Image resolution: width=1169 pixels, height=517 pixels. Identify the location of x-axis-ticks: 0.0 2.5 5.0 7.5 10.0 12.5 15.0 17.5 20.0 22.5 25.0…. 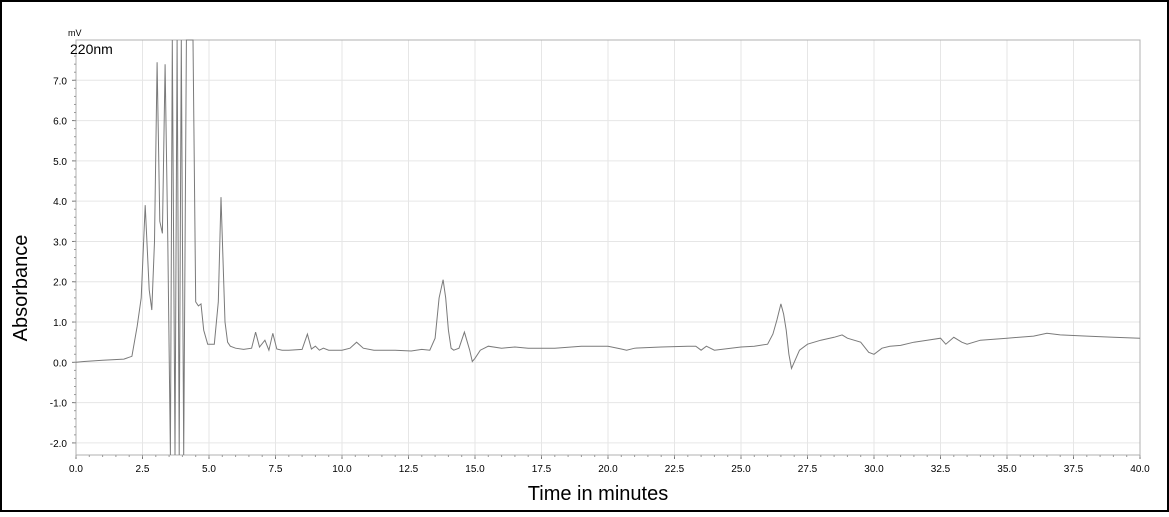
(609, 465).